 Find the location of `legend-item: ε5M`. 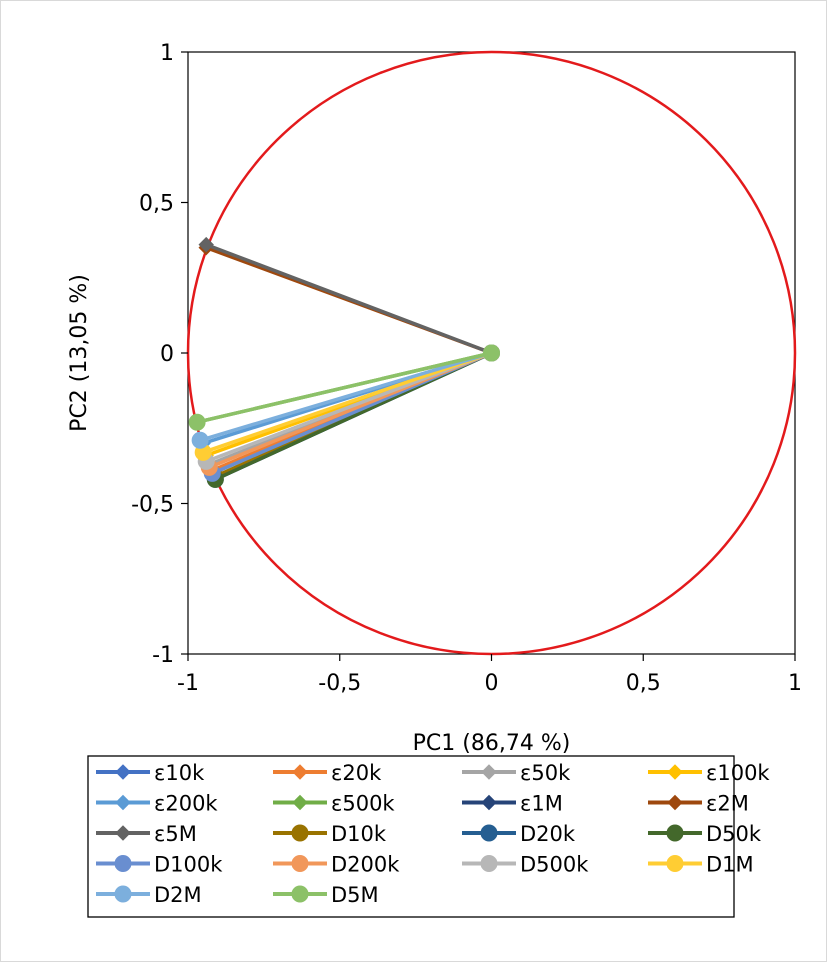

legend-item: ε5M is located at coordinates (146, 834).